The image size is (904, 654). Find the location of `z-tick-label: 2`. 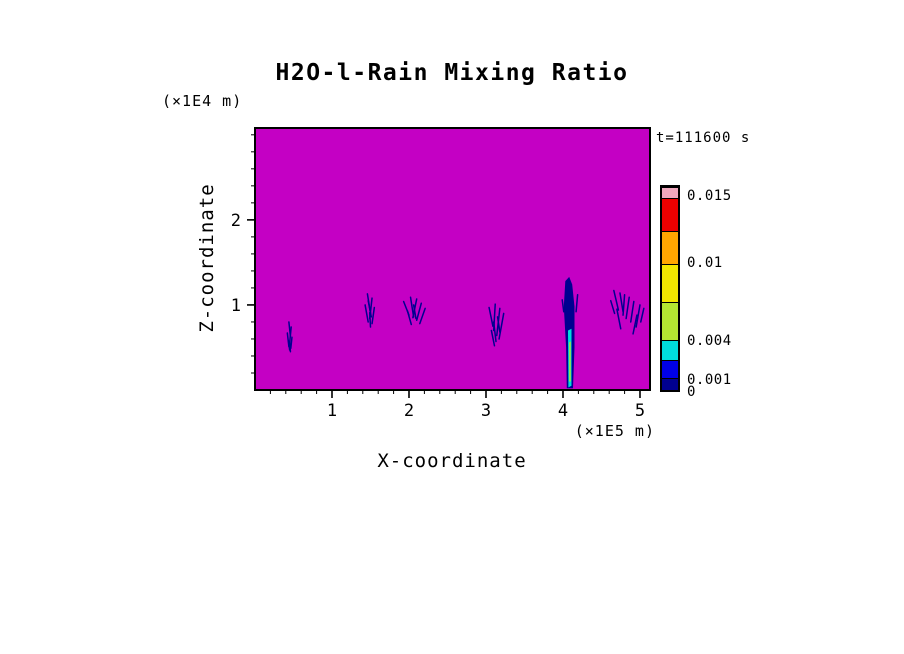

z-tick-label: 2 is located at coordinates (236, 221).